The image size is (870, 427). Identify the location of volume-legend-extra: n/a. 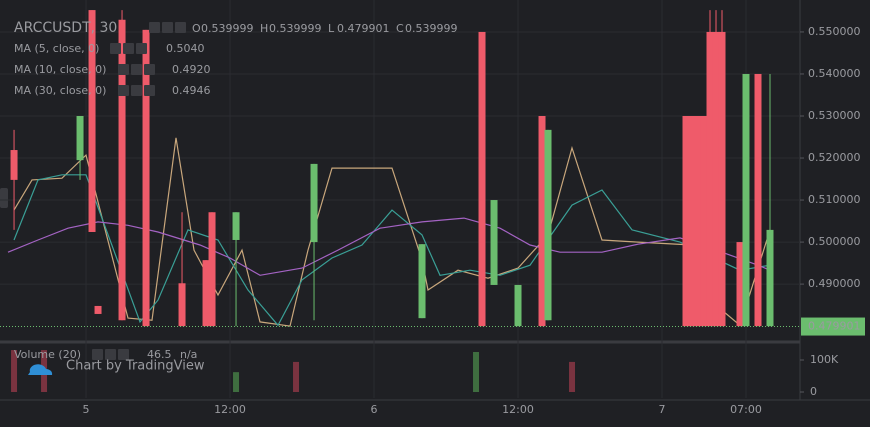
(188, 354).